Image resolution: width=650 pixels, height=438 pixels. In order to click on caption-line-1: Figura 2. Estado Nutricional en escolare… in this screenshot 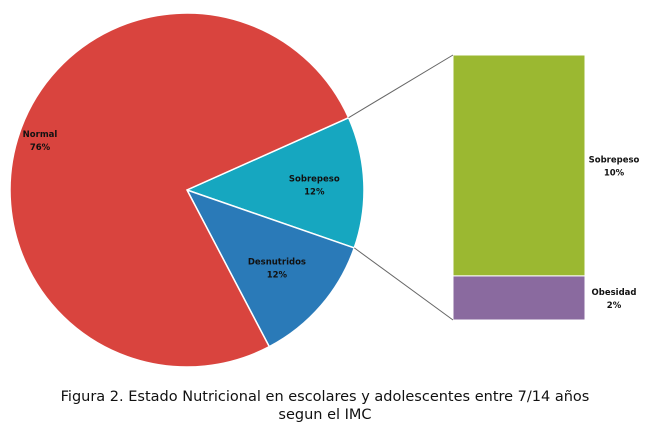, I will do `click(325, 397)`.